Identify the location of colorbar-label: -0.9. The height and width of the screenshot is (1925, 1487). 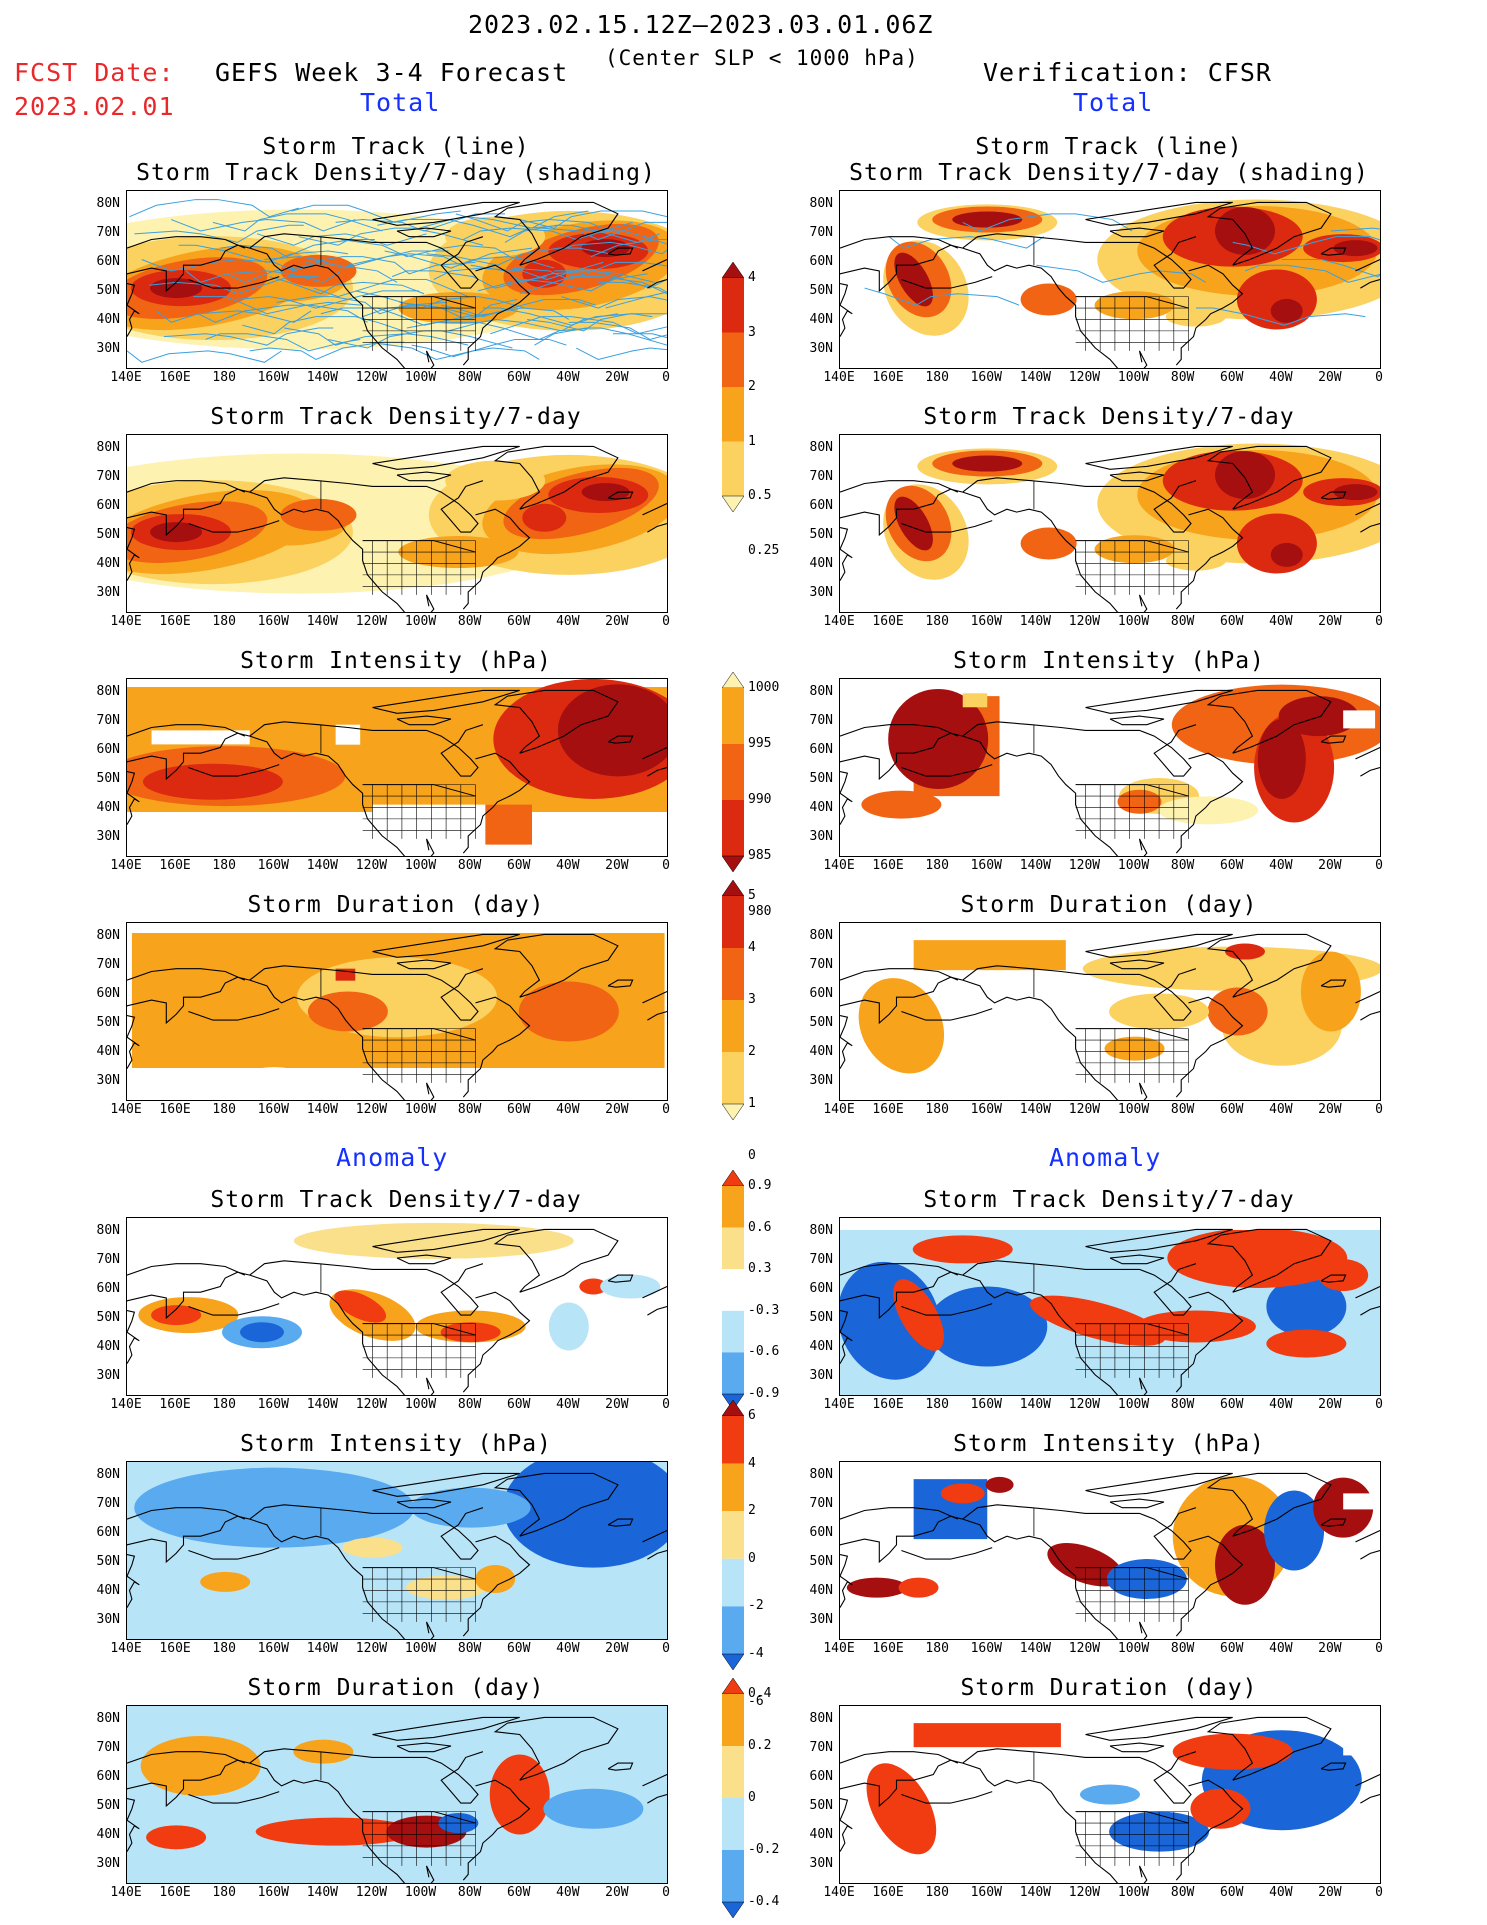
(764, 1393).